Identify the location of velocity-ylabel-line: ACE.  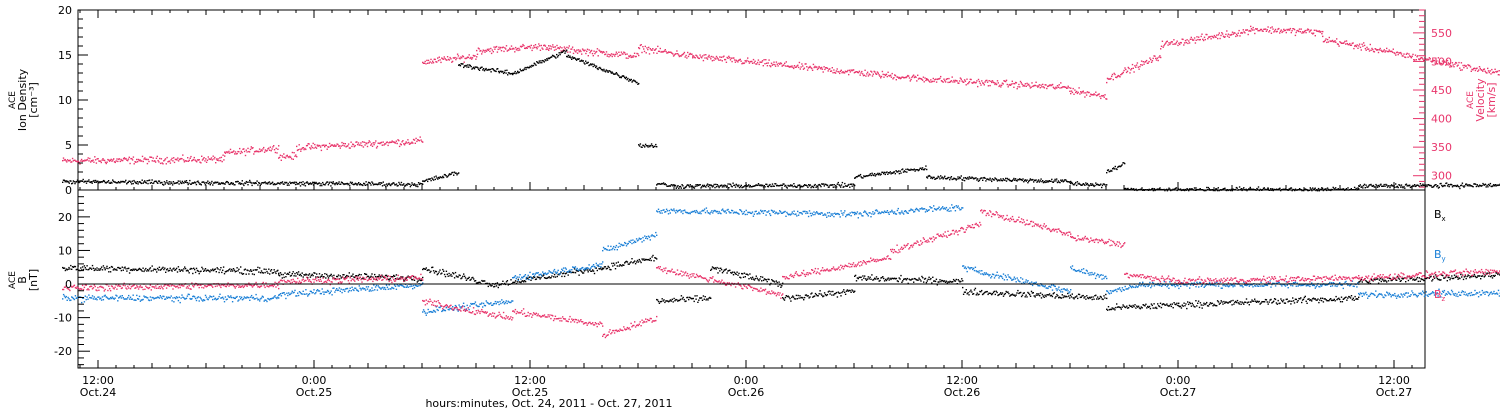
(1471, 100).